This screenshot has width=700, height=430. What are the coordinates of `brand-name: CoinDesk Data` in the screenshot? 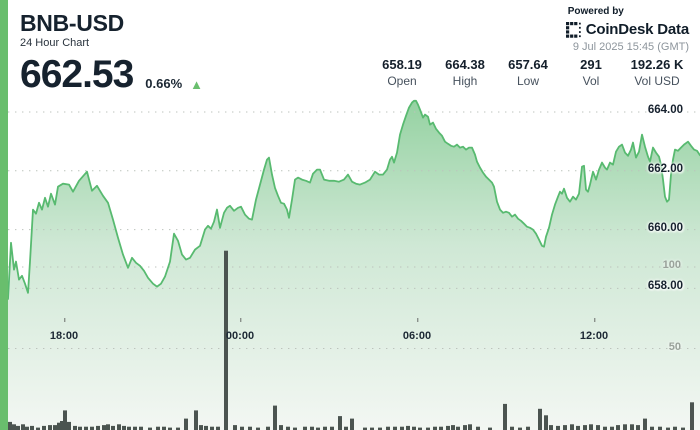 It's located at (637, 29).